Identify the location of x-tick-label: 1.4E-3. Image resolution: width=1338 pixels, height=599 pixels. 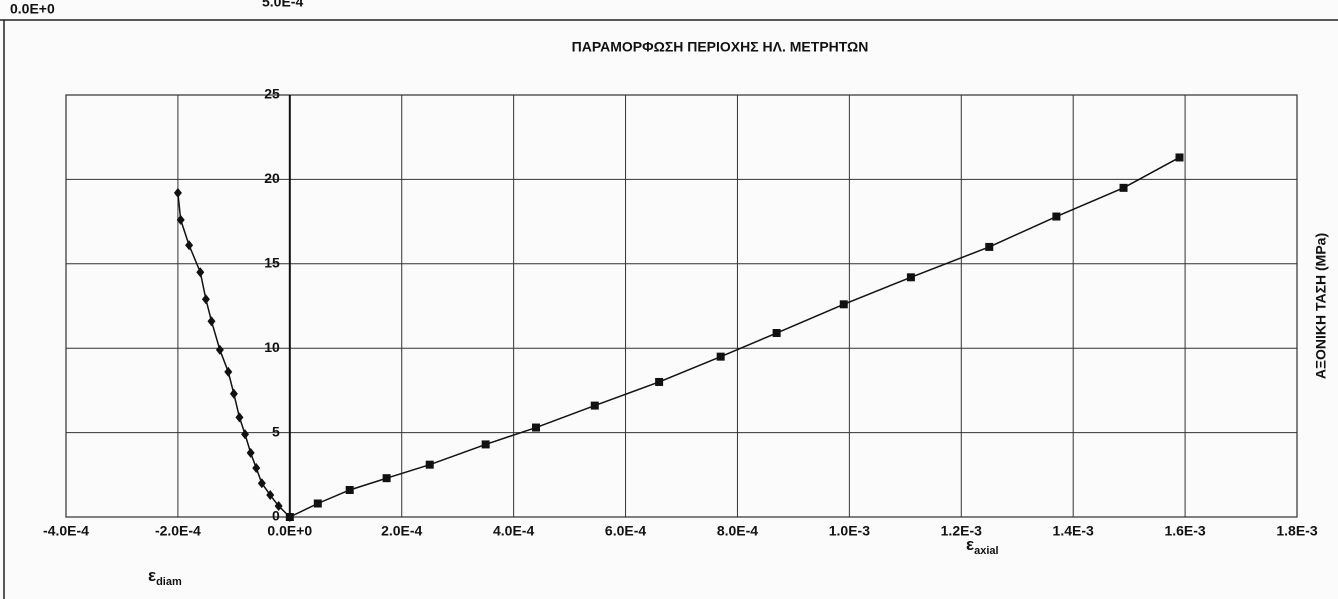
(1073, 531).